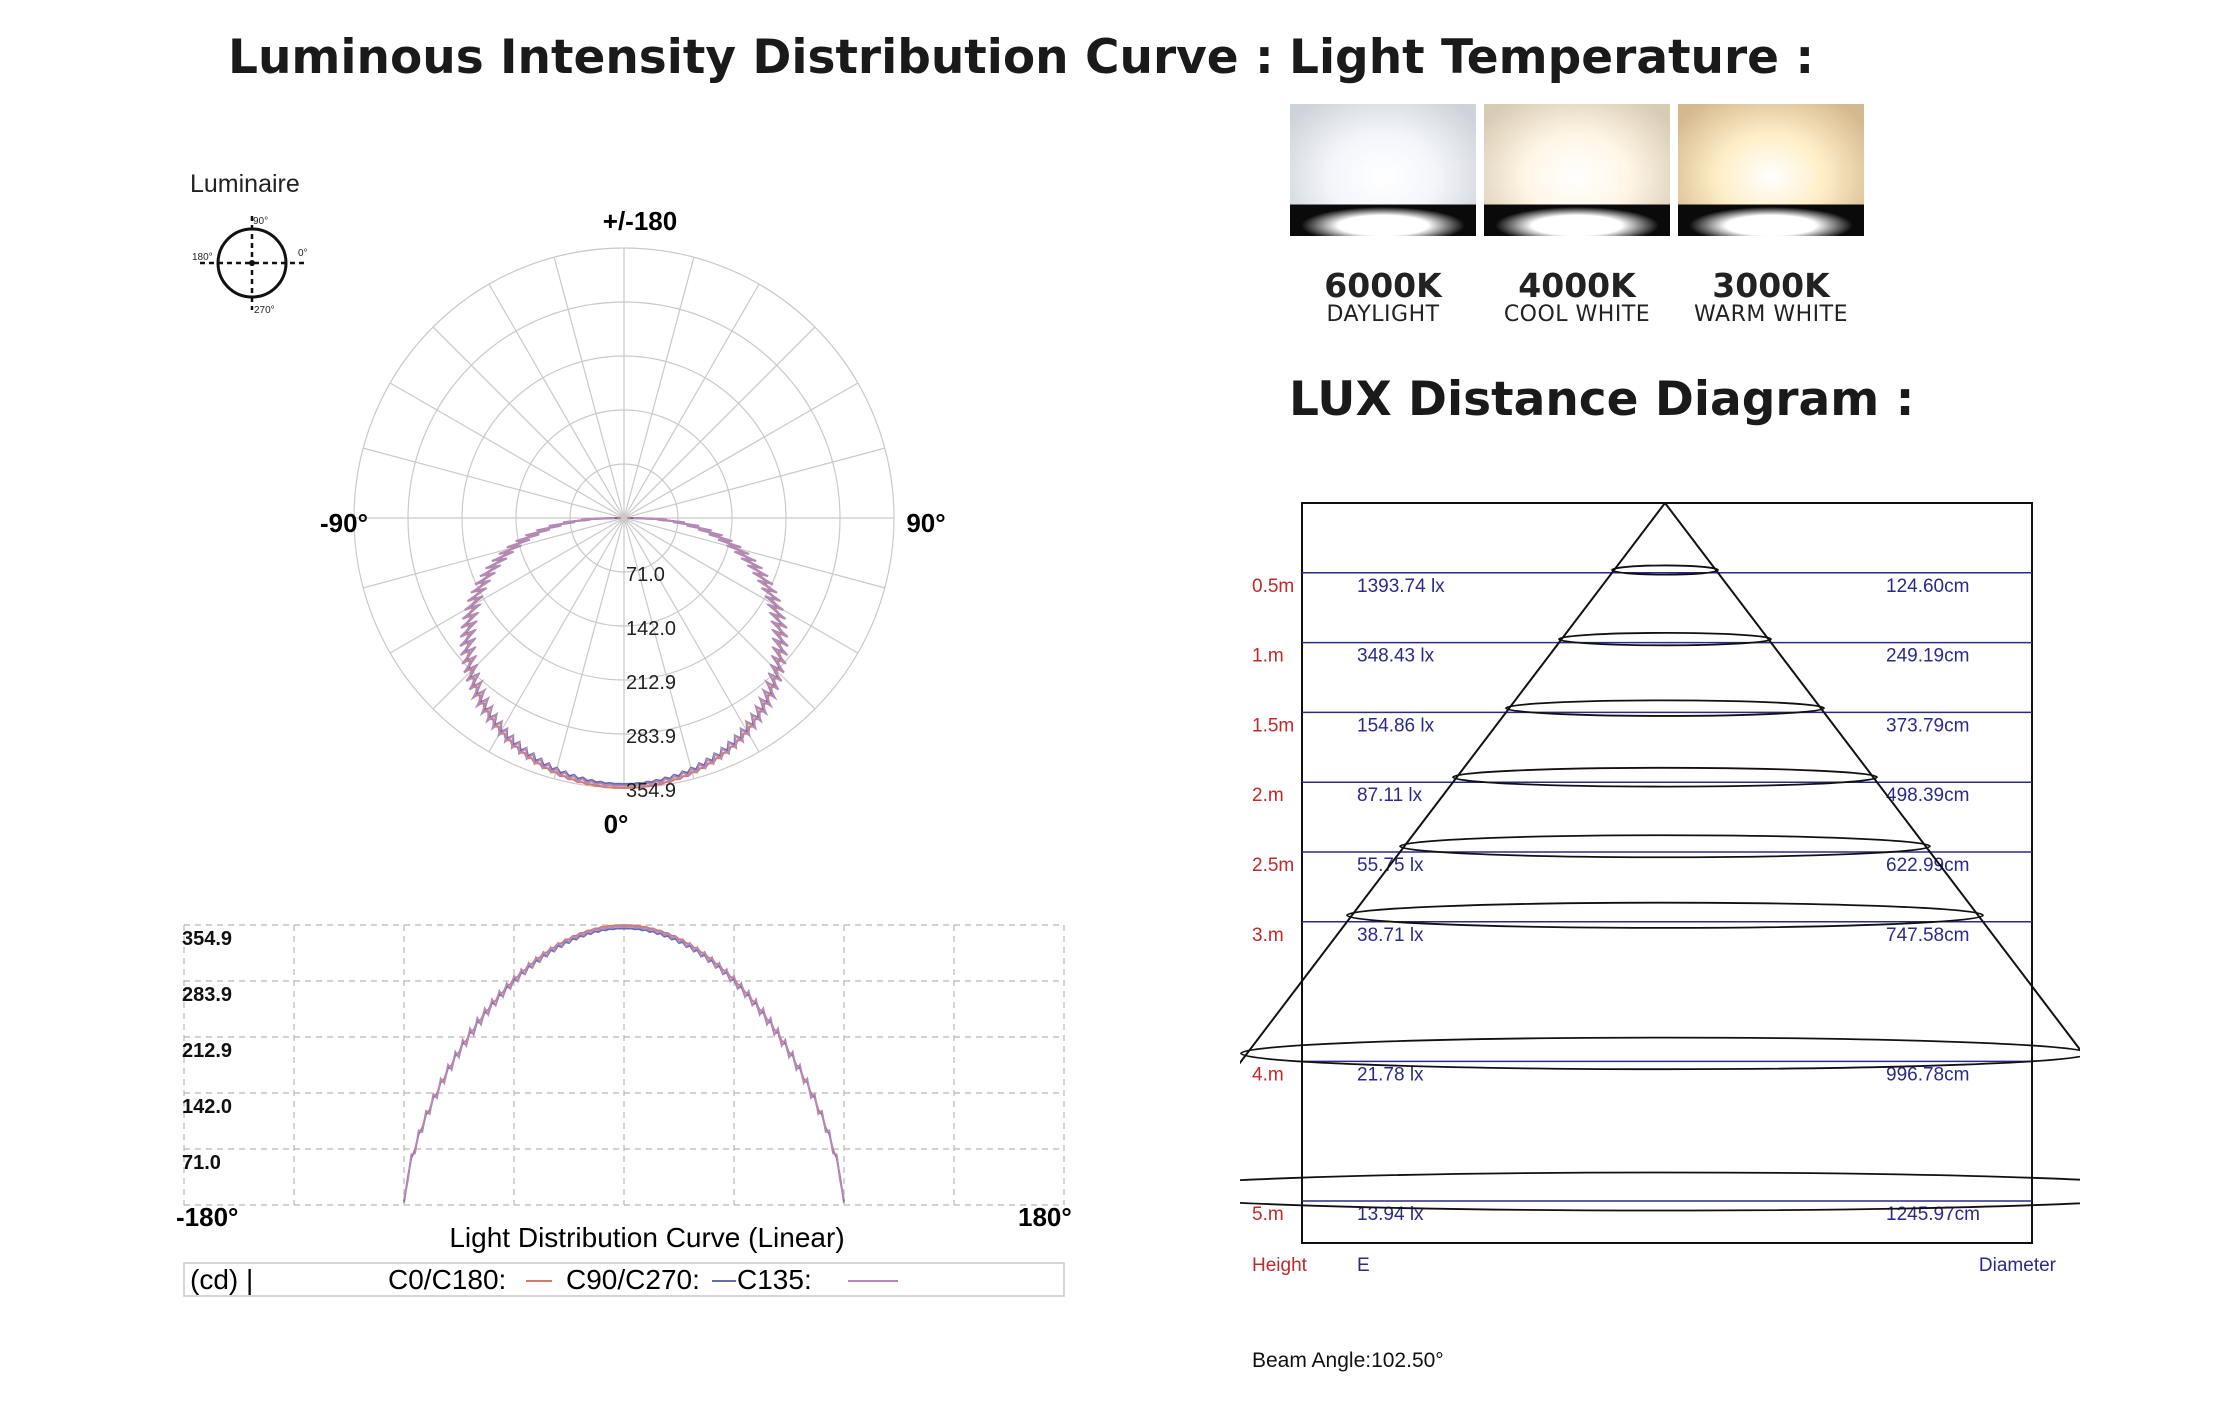 The image size is (2225, 1401). I want to click on linear-y-tick-label: 142.0, so click(207, 1107).